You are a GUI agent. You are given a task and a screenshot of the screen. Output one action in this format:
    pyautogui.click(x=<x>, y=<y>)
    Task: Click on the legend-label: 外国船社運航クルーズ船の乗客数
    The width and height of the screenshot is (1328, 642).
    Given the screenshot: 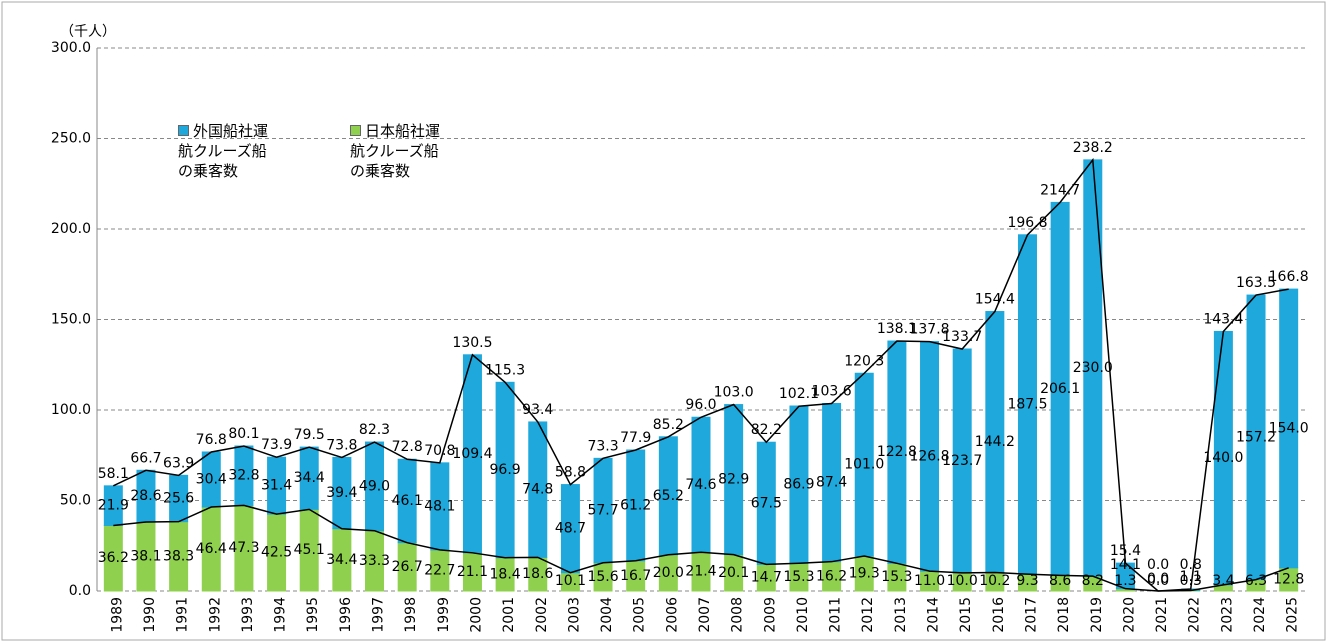 What is the action you would take?
    pyautogui.click(x=223, y=151)
    